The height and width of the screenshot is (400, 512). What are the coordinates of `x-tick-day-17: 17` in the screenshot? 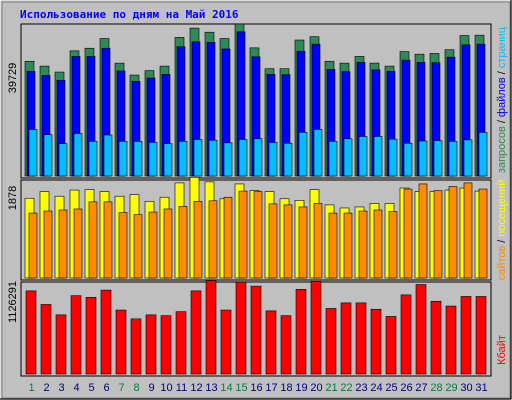 It's located at (271, 388).